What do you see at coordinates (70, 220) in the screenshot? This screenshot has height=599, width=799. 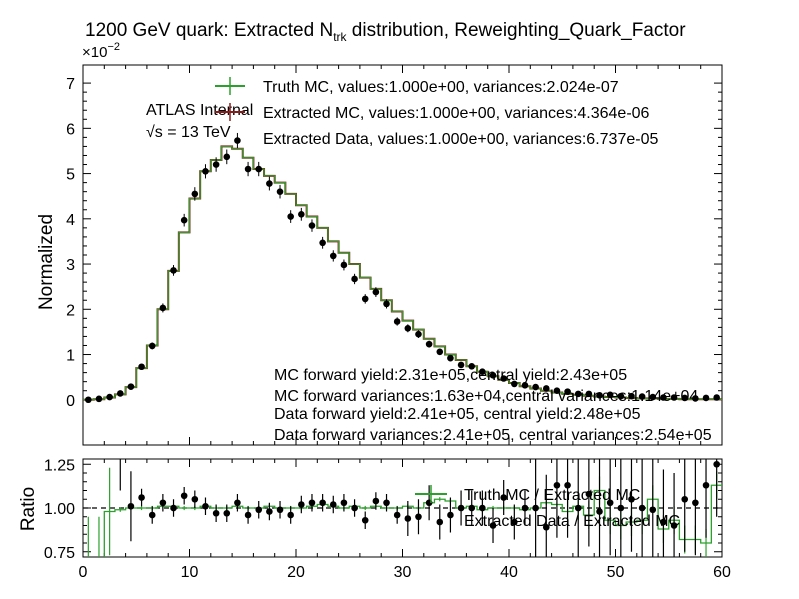 I see `main-ytick-label: 4` at bounding box center [70, 220].